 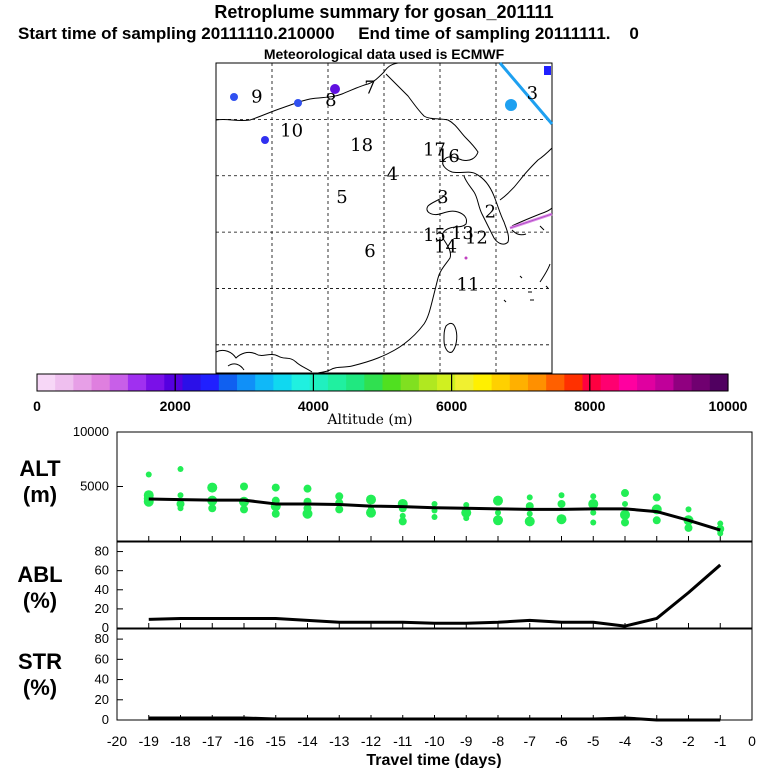 I want to click on coast-ryukyu, so click(x=545, y=273).